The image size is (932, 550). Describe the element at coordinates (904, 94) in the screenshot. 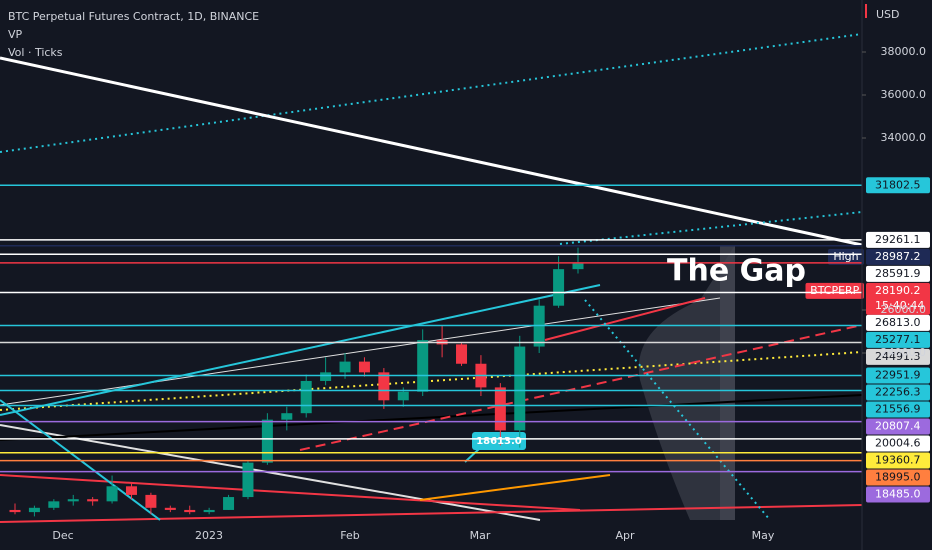

I see `y-tick-label: 36000.0` at that location.